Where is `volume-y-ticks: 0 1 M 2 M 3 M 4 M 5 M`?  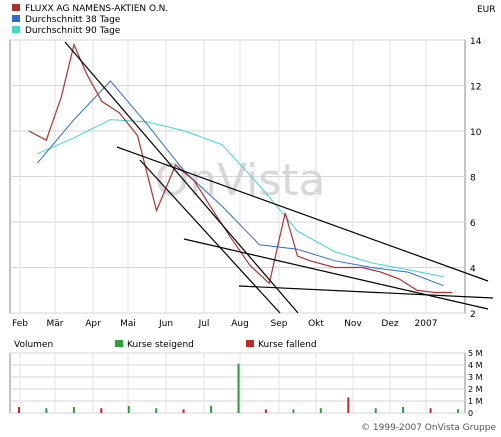 volume-y-ticks: 0 1 M 2 M 3 M 4 M 5 M is located at coordinates (475, 383).